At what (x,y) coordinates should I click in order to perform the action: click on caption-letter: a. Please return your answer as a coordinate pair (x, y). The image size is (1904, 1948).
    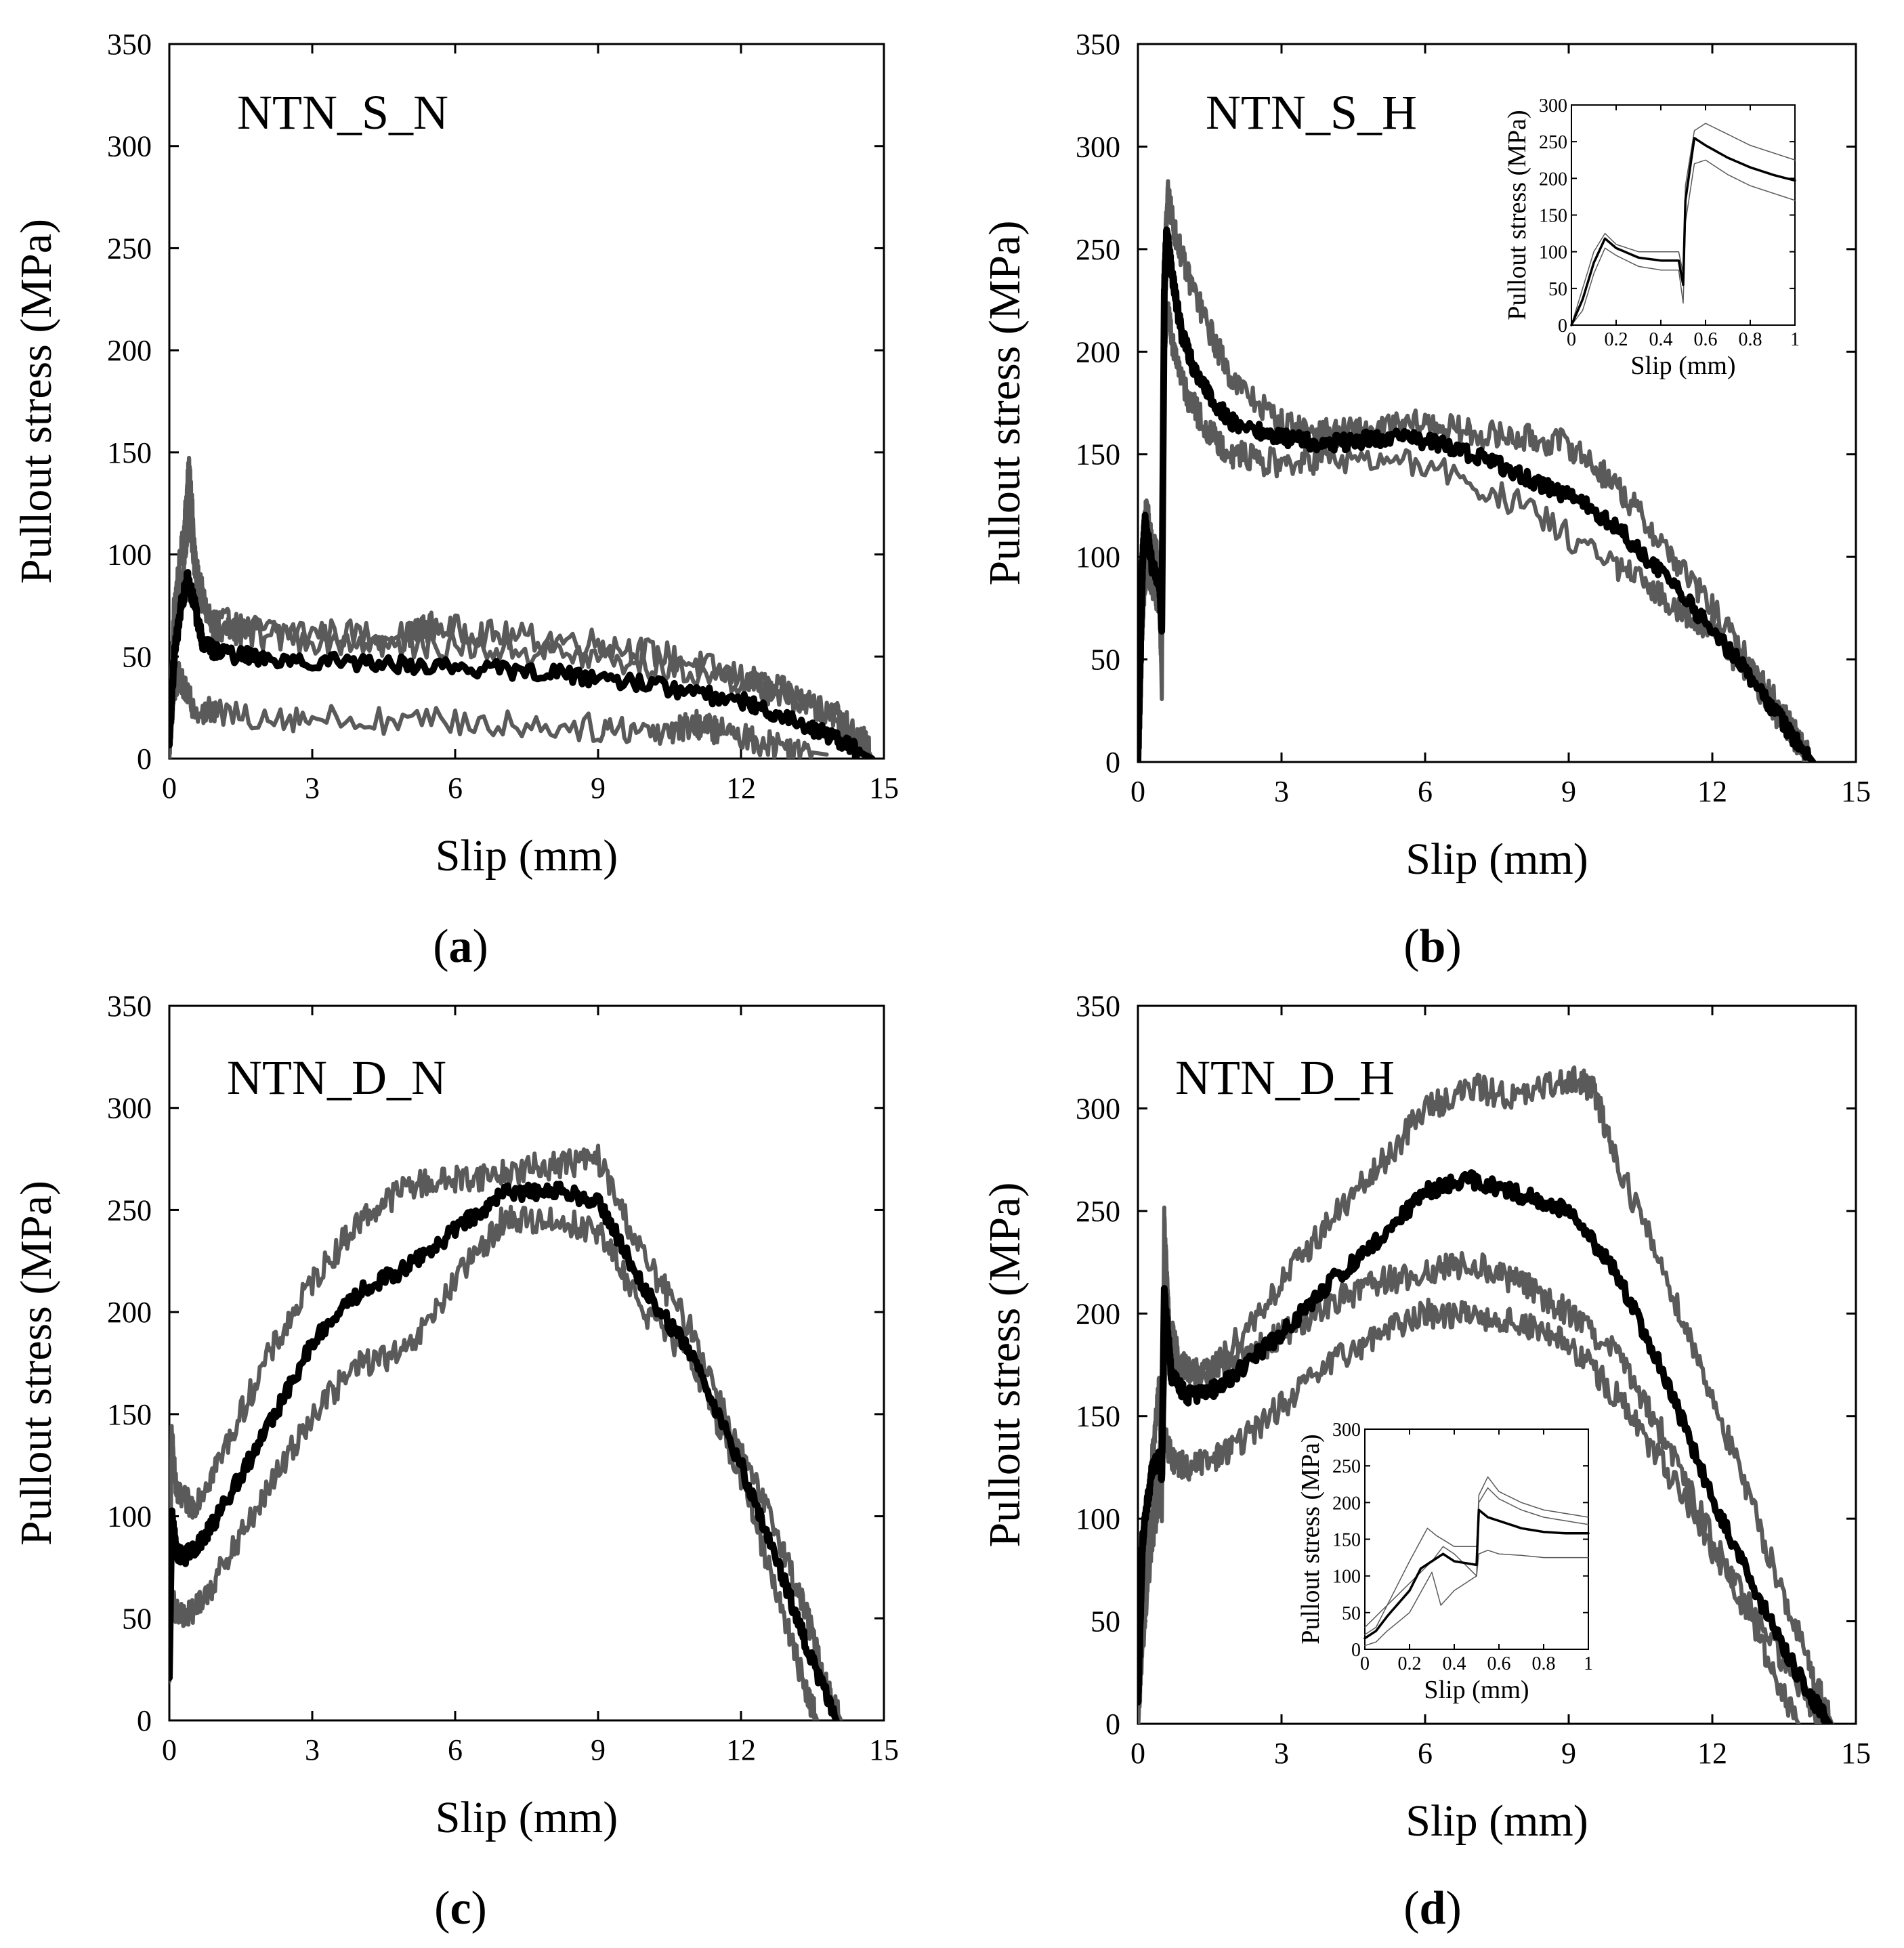
    Looking at the image, I should click on (461, 946).